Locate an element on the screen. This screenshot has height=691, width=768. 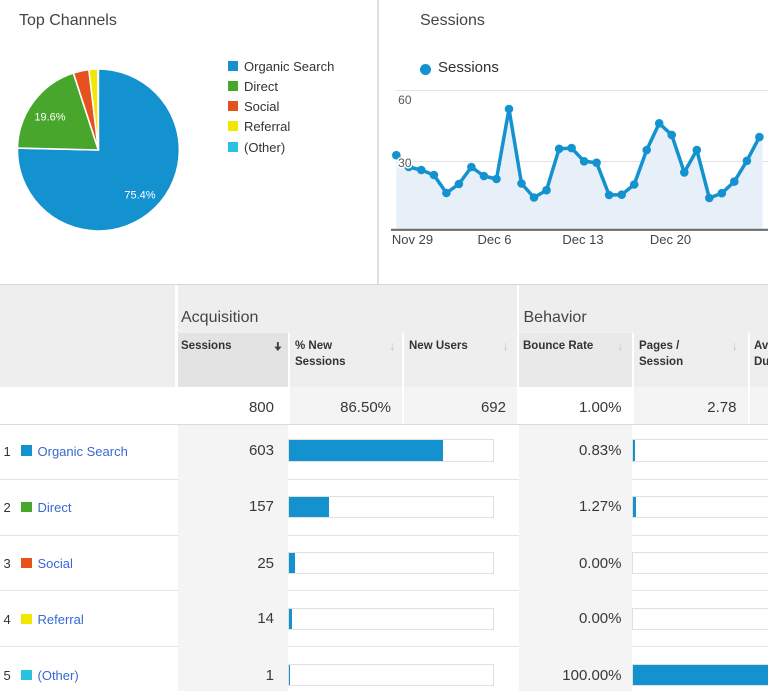
svg-text: Dec 20 is located at coordinates (670, 239).